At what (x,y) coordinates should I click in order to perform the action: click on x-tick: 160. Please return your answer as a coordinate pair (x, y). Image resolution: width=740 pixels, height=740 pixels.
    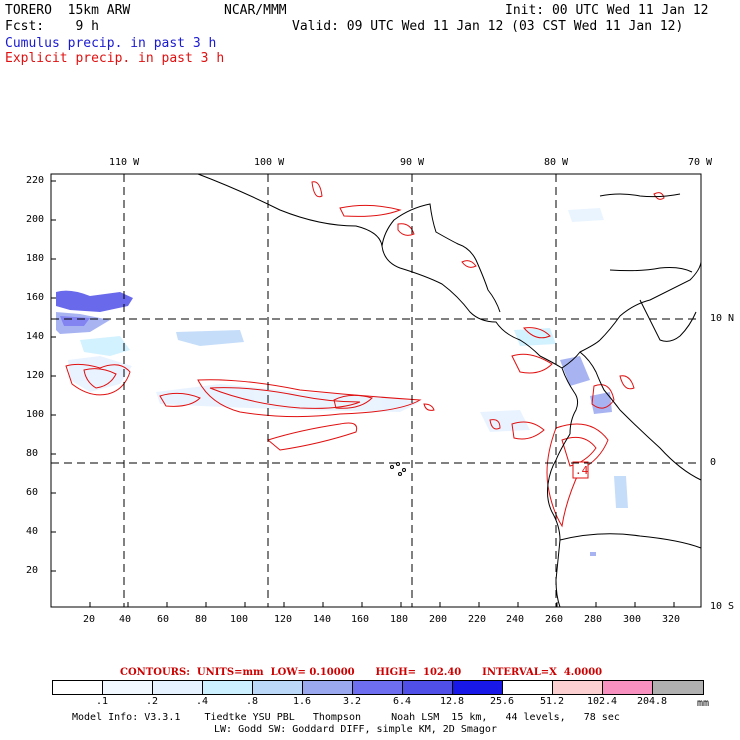
    Looking at the image, I should click on (360, 619).